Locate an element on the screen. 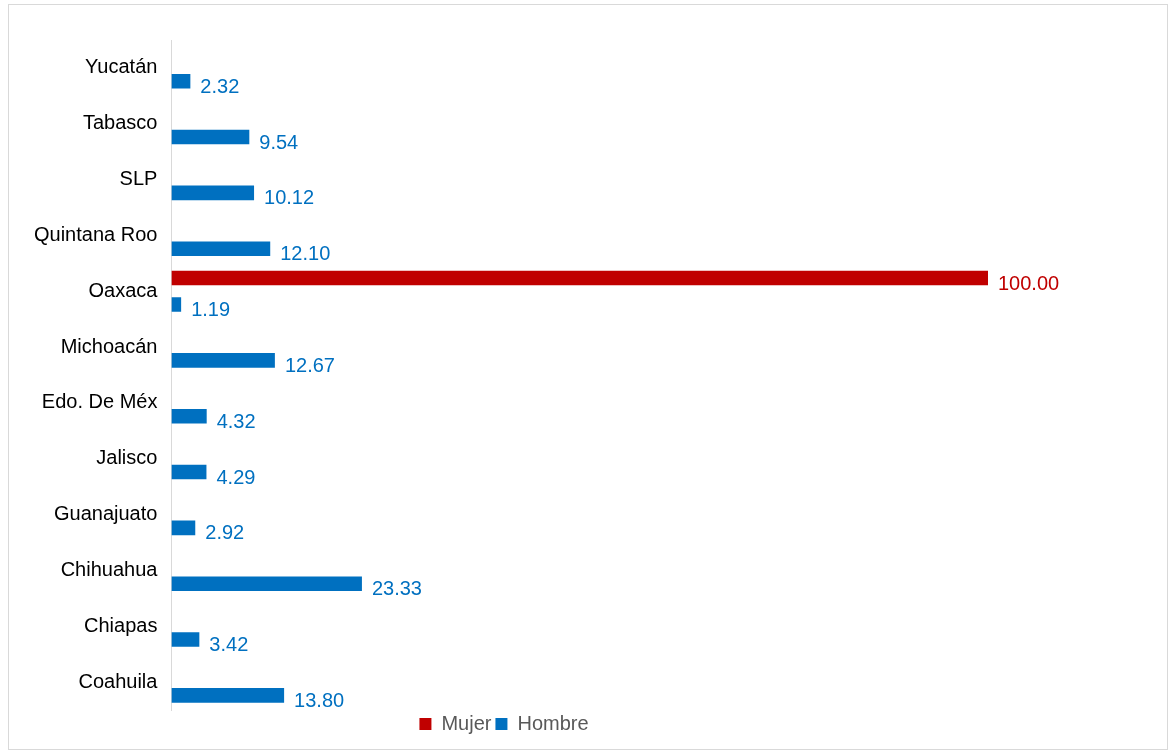  data-label: 1.19 is located at coordinates (211, 309).